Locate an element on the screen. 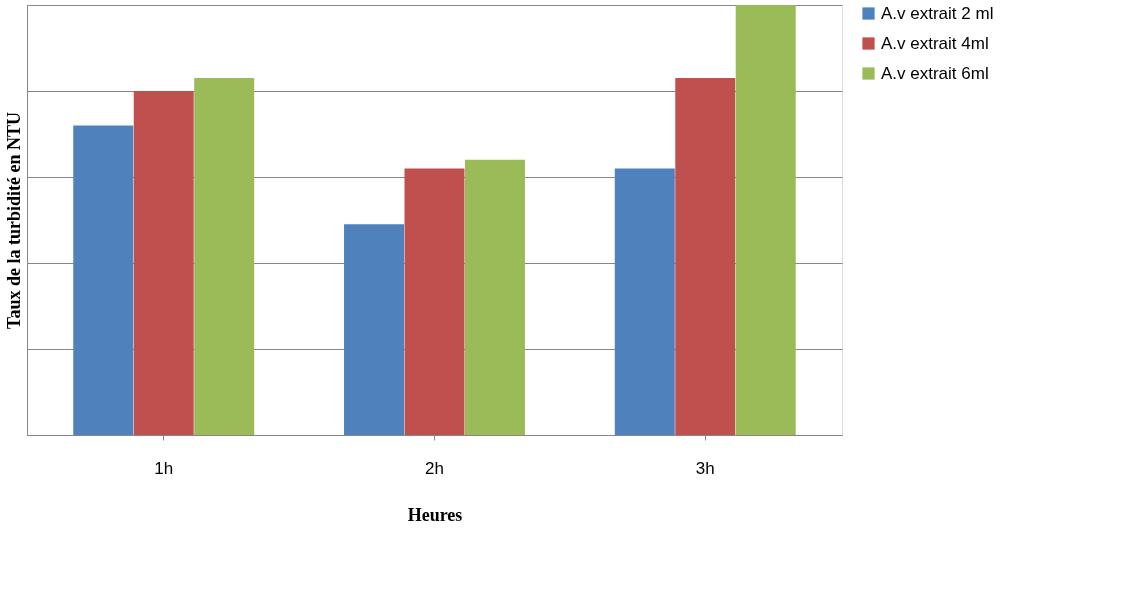 The height and width of the screenshot is (607, 1132). legend-label: A.v extrait 6ml is located at coordinates (935, 73).